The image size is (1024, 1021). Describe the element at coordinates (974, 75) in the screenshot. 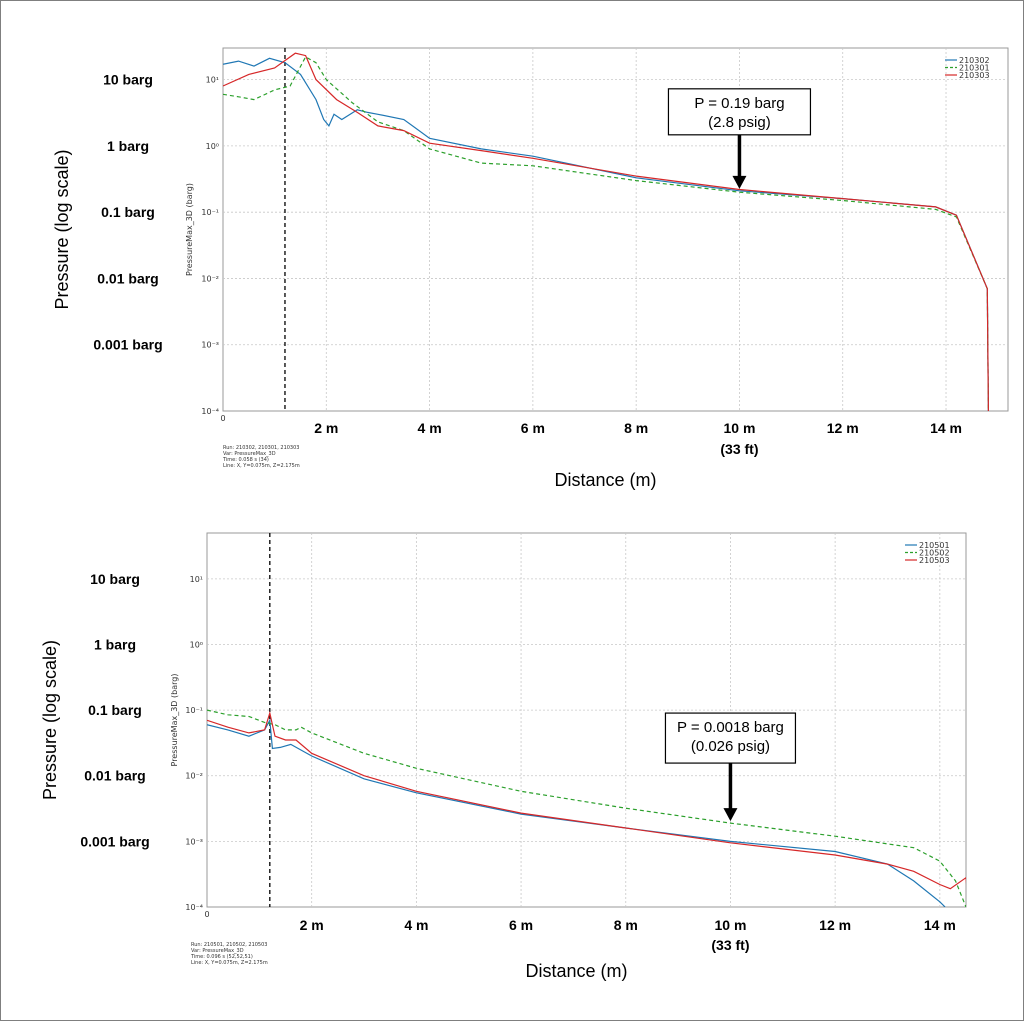

I see `legend-label: 210303` at that location.